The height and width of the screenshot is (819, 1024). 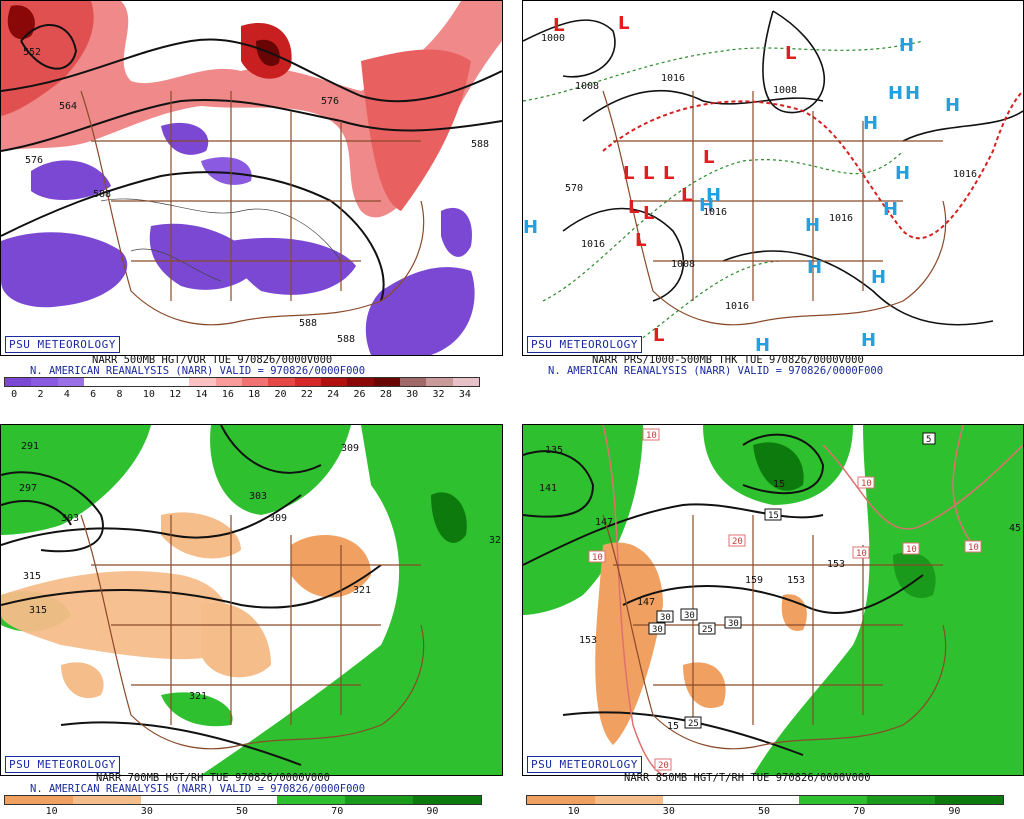 What do you see at coordinates (385, 394) in the screenshot?
I see `colorbar-tick-label: 28` at bounding box center [385, 394].